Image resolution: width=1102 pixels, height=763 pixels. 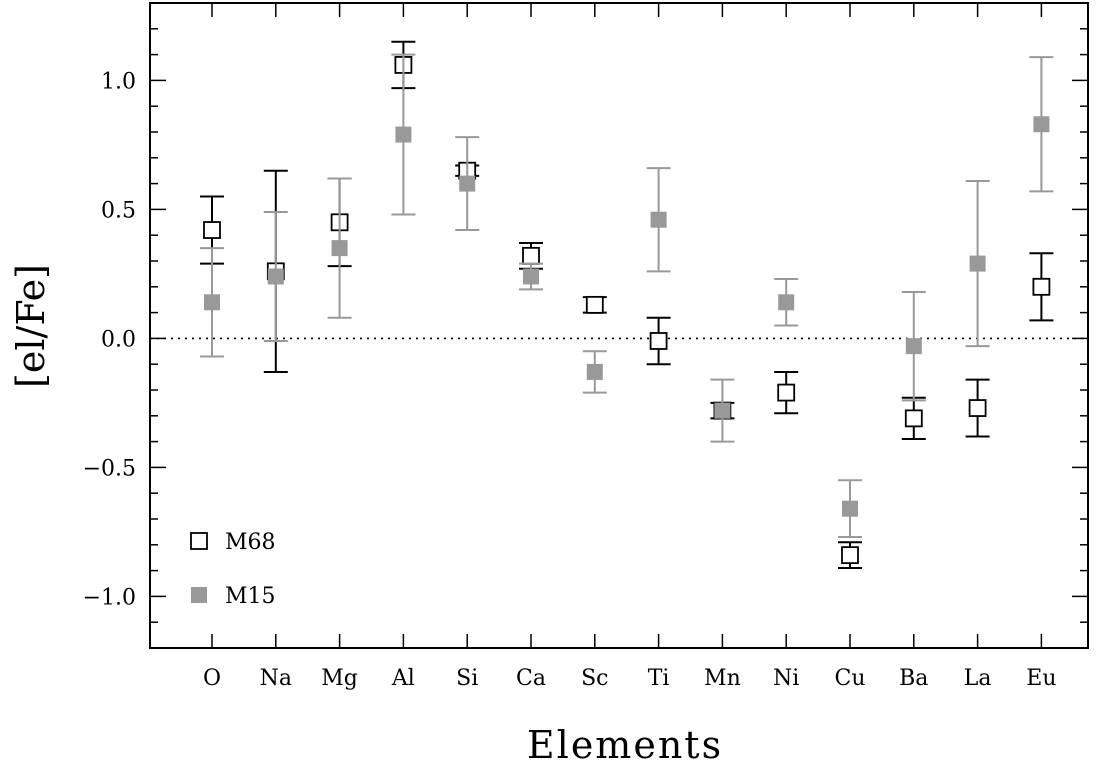 What do you see at coordinates (212, 678) in the screenshot?
I see `x-tick-label: O` at bounding box center [212, 678].